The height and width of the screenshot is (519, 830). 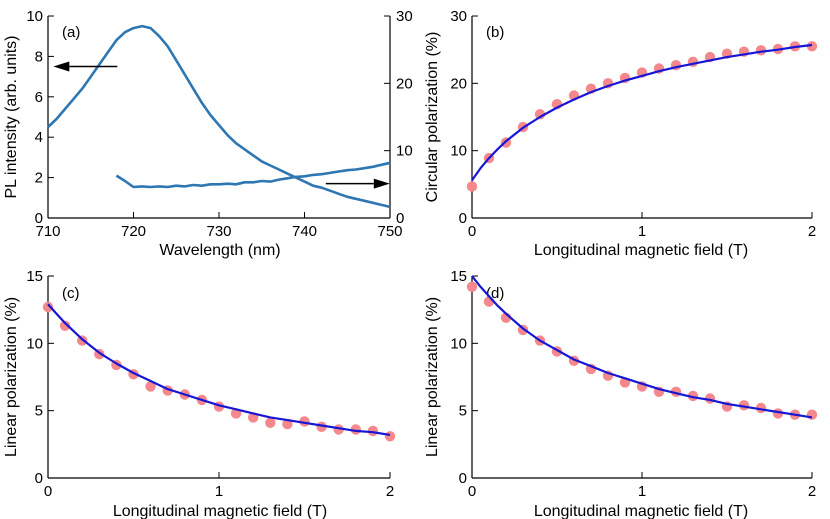 I want to click on panel-a-y-tick-label: 4, so click(x=39, y=137).